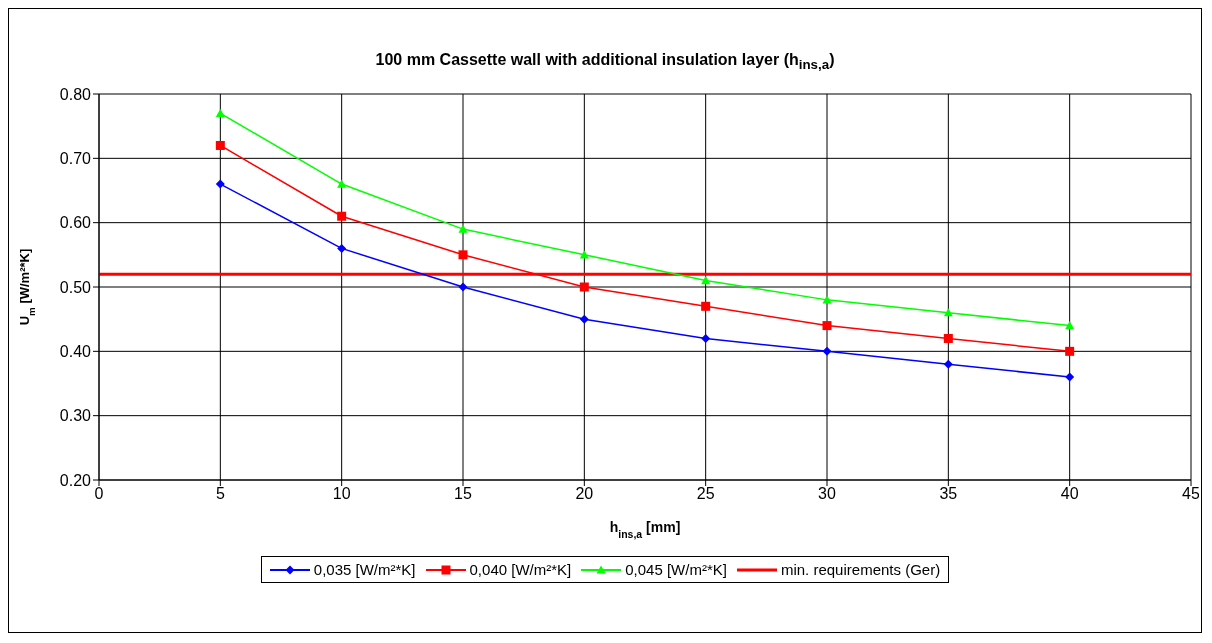  I want to click on y-tick-label: 0.80, so click(75, 94).